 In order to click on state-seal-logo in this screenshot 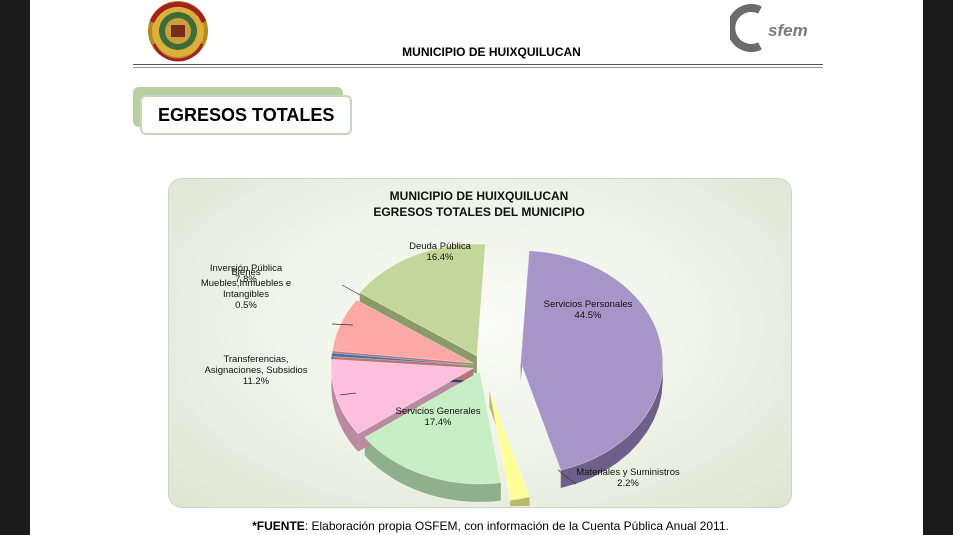, I will do `click(178, 31)`.